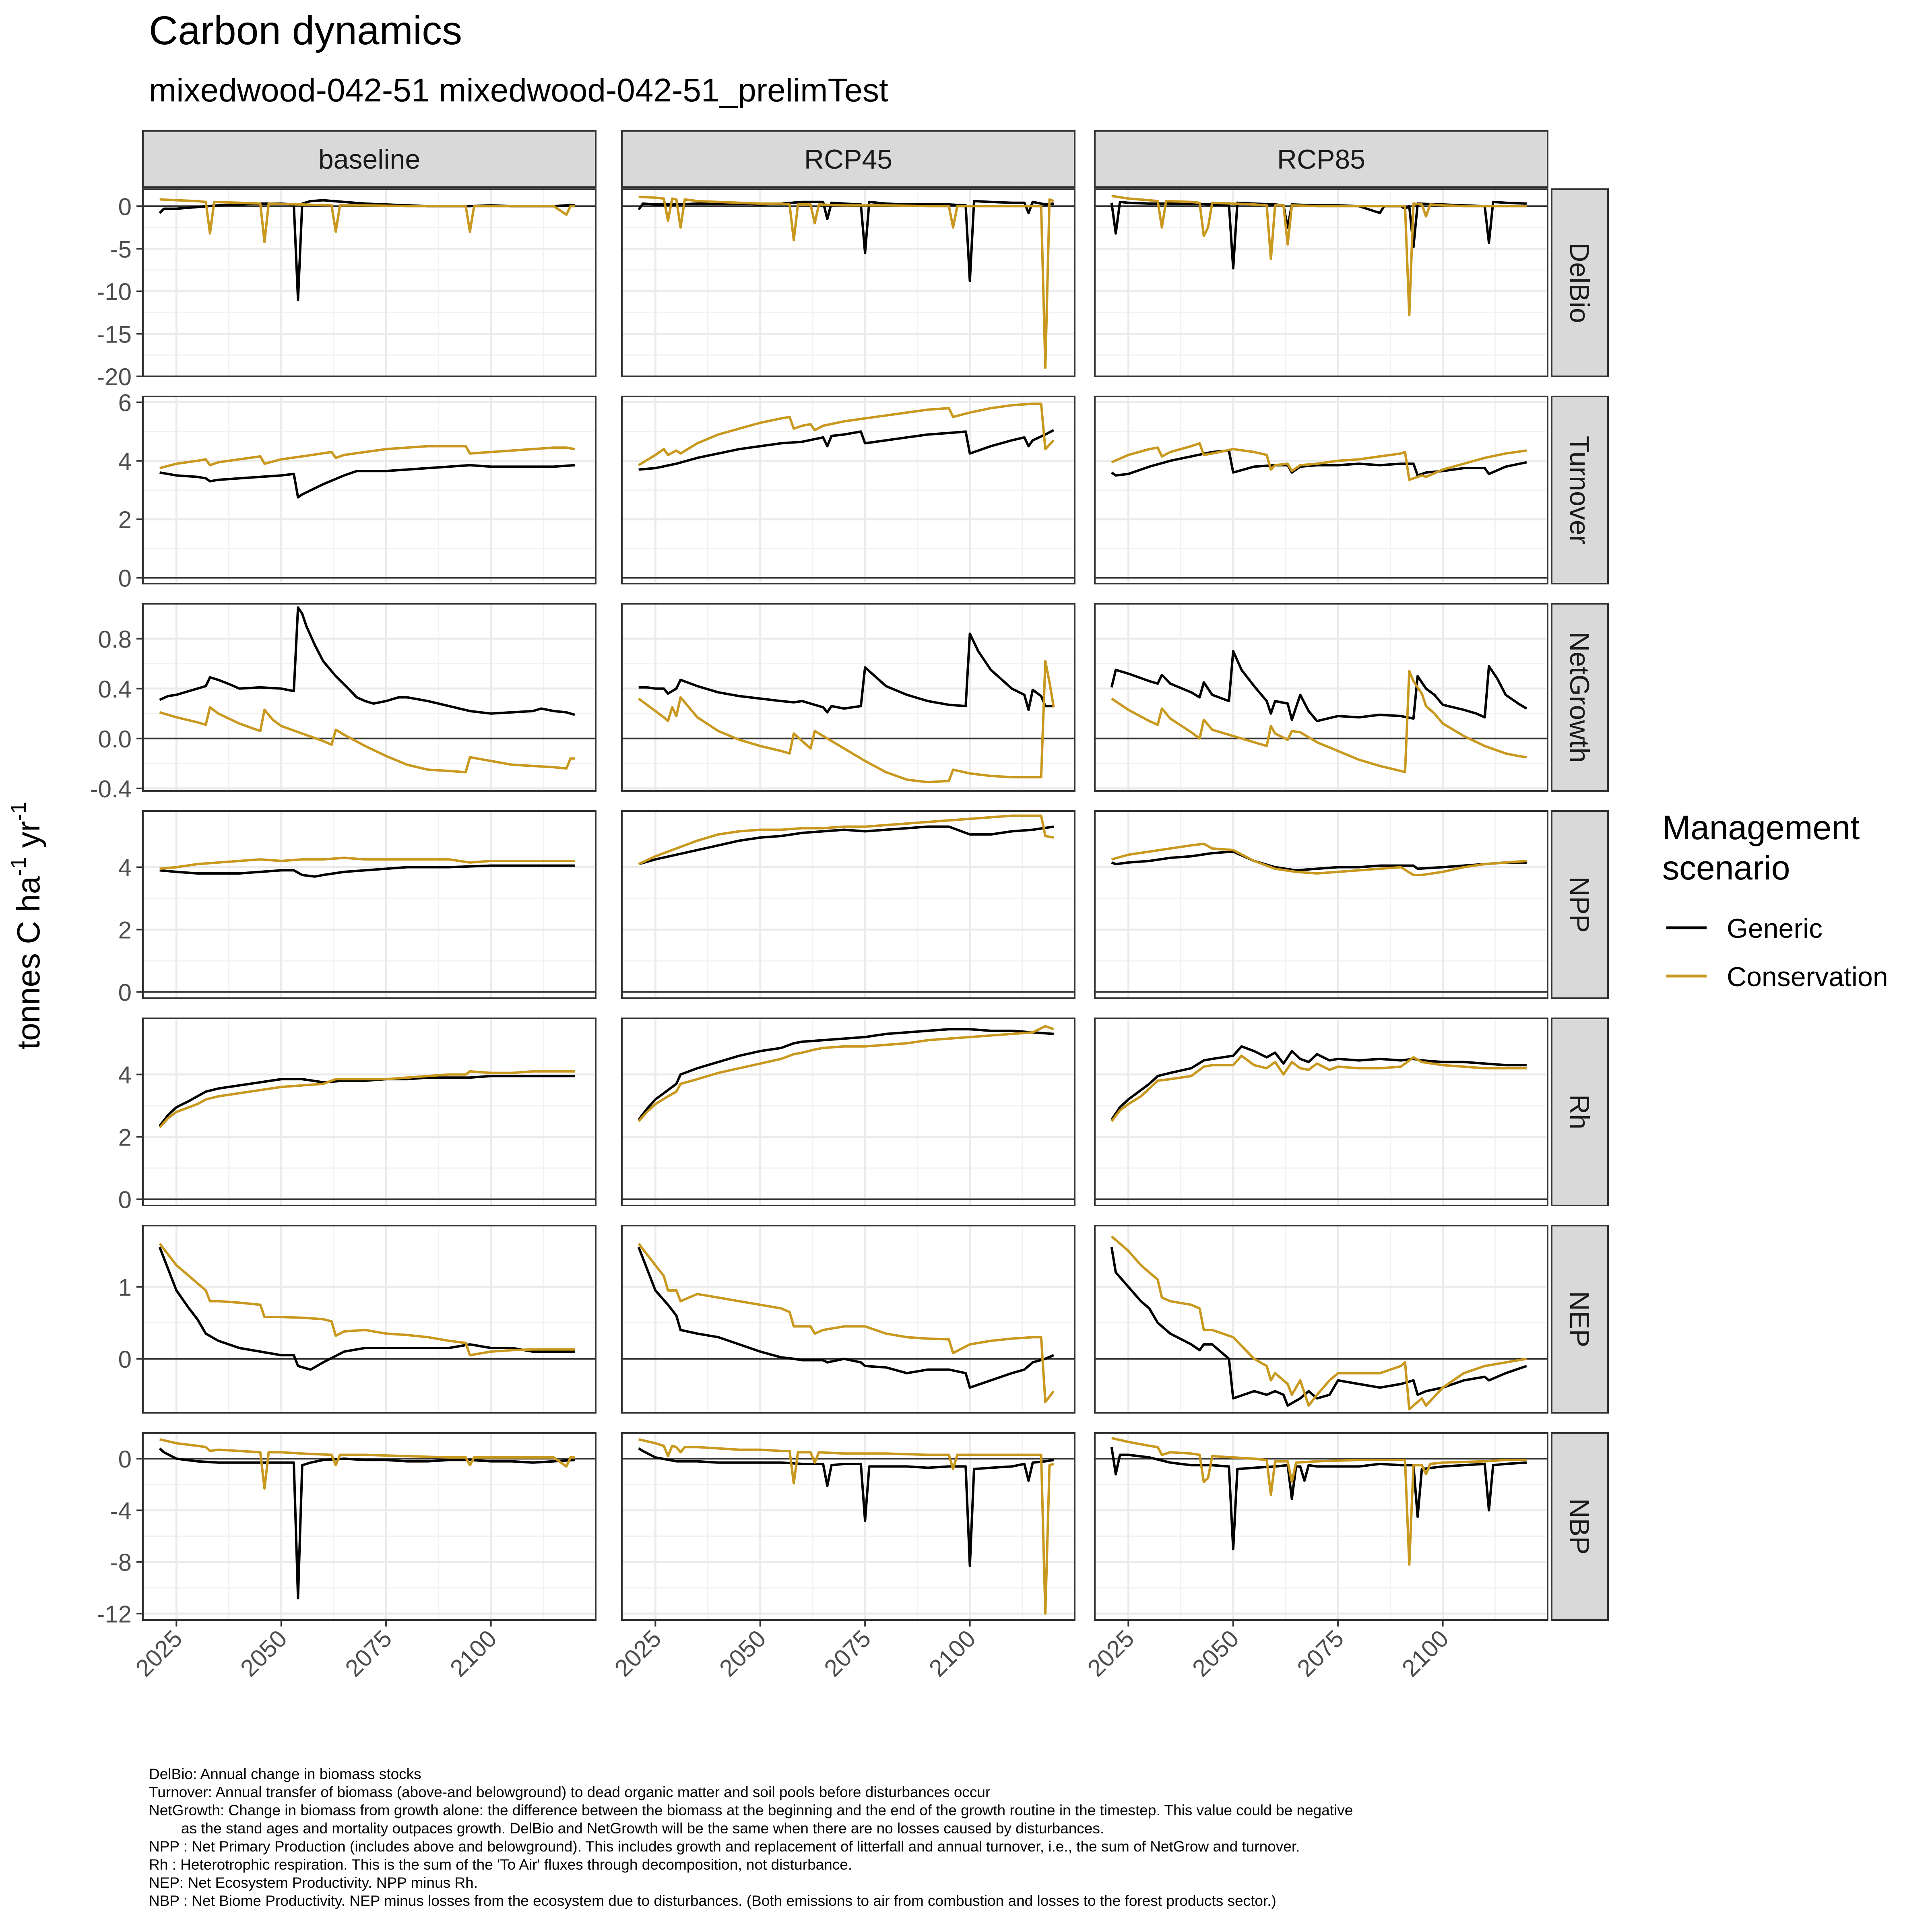 The width and height of the screenshot is (1932, 1932). Describe the element at coordinates (846, 1507) in the screenshot. I see `series-line-generic-NBP-RCP45` at that location.